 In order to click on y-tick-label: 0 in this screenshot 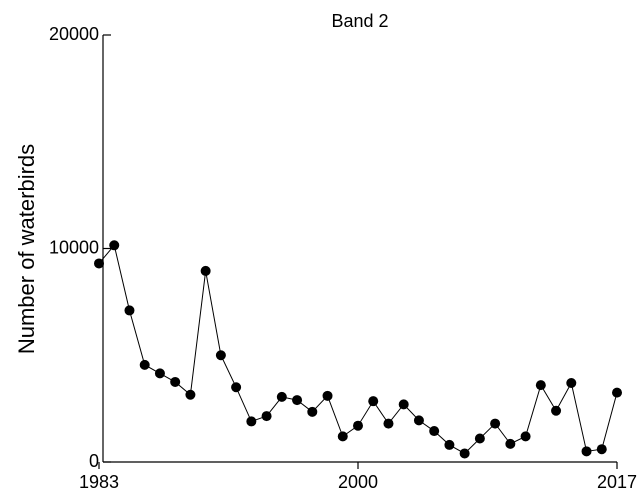, I will do `click(94, 461)`.